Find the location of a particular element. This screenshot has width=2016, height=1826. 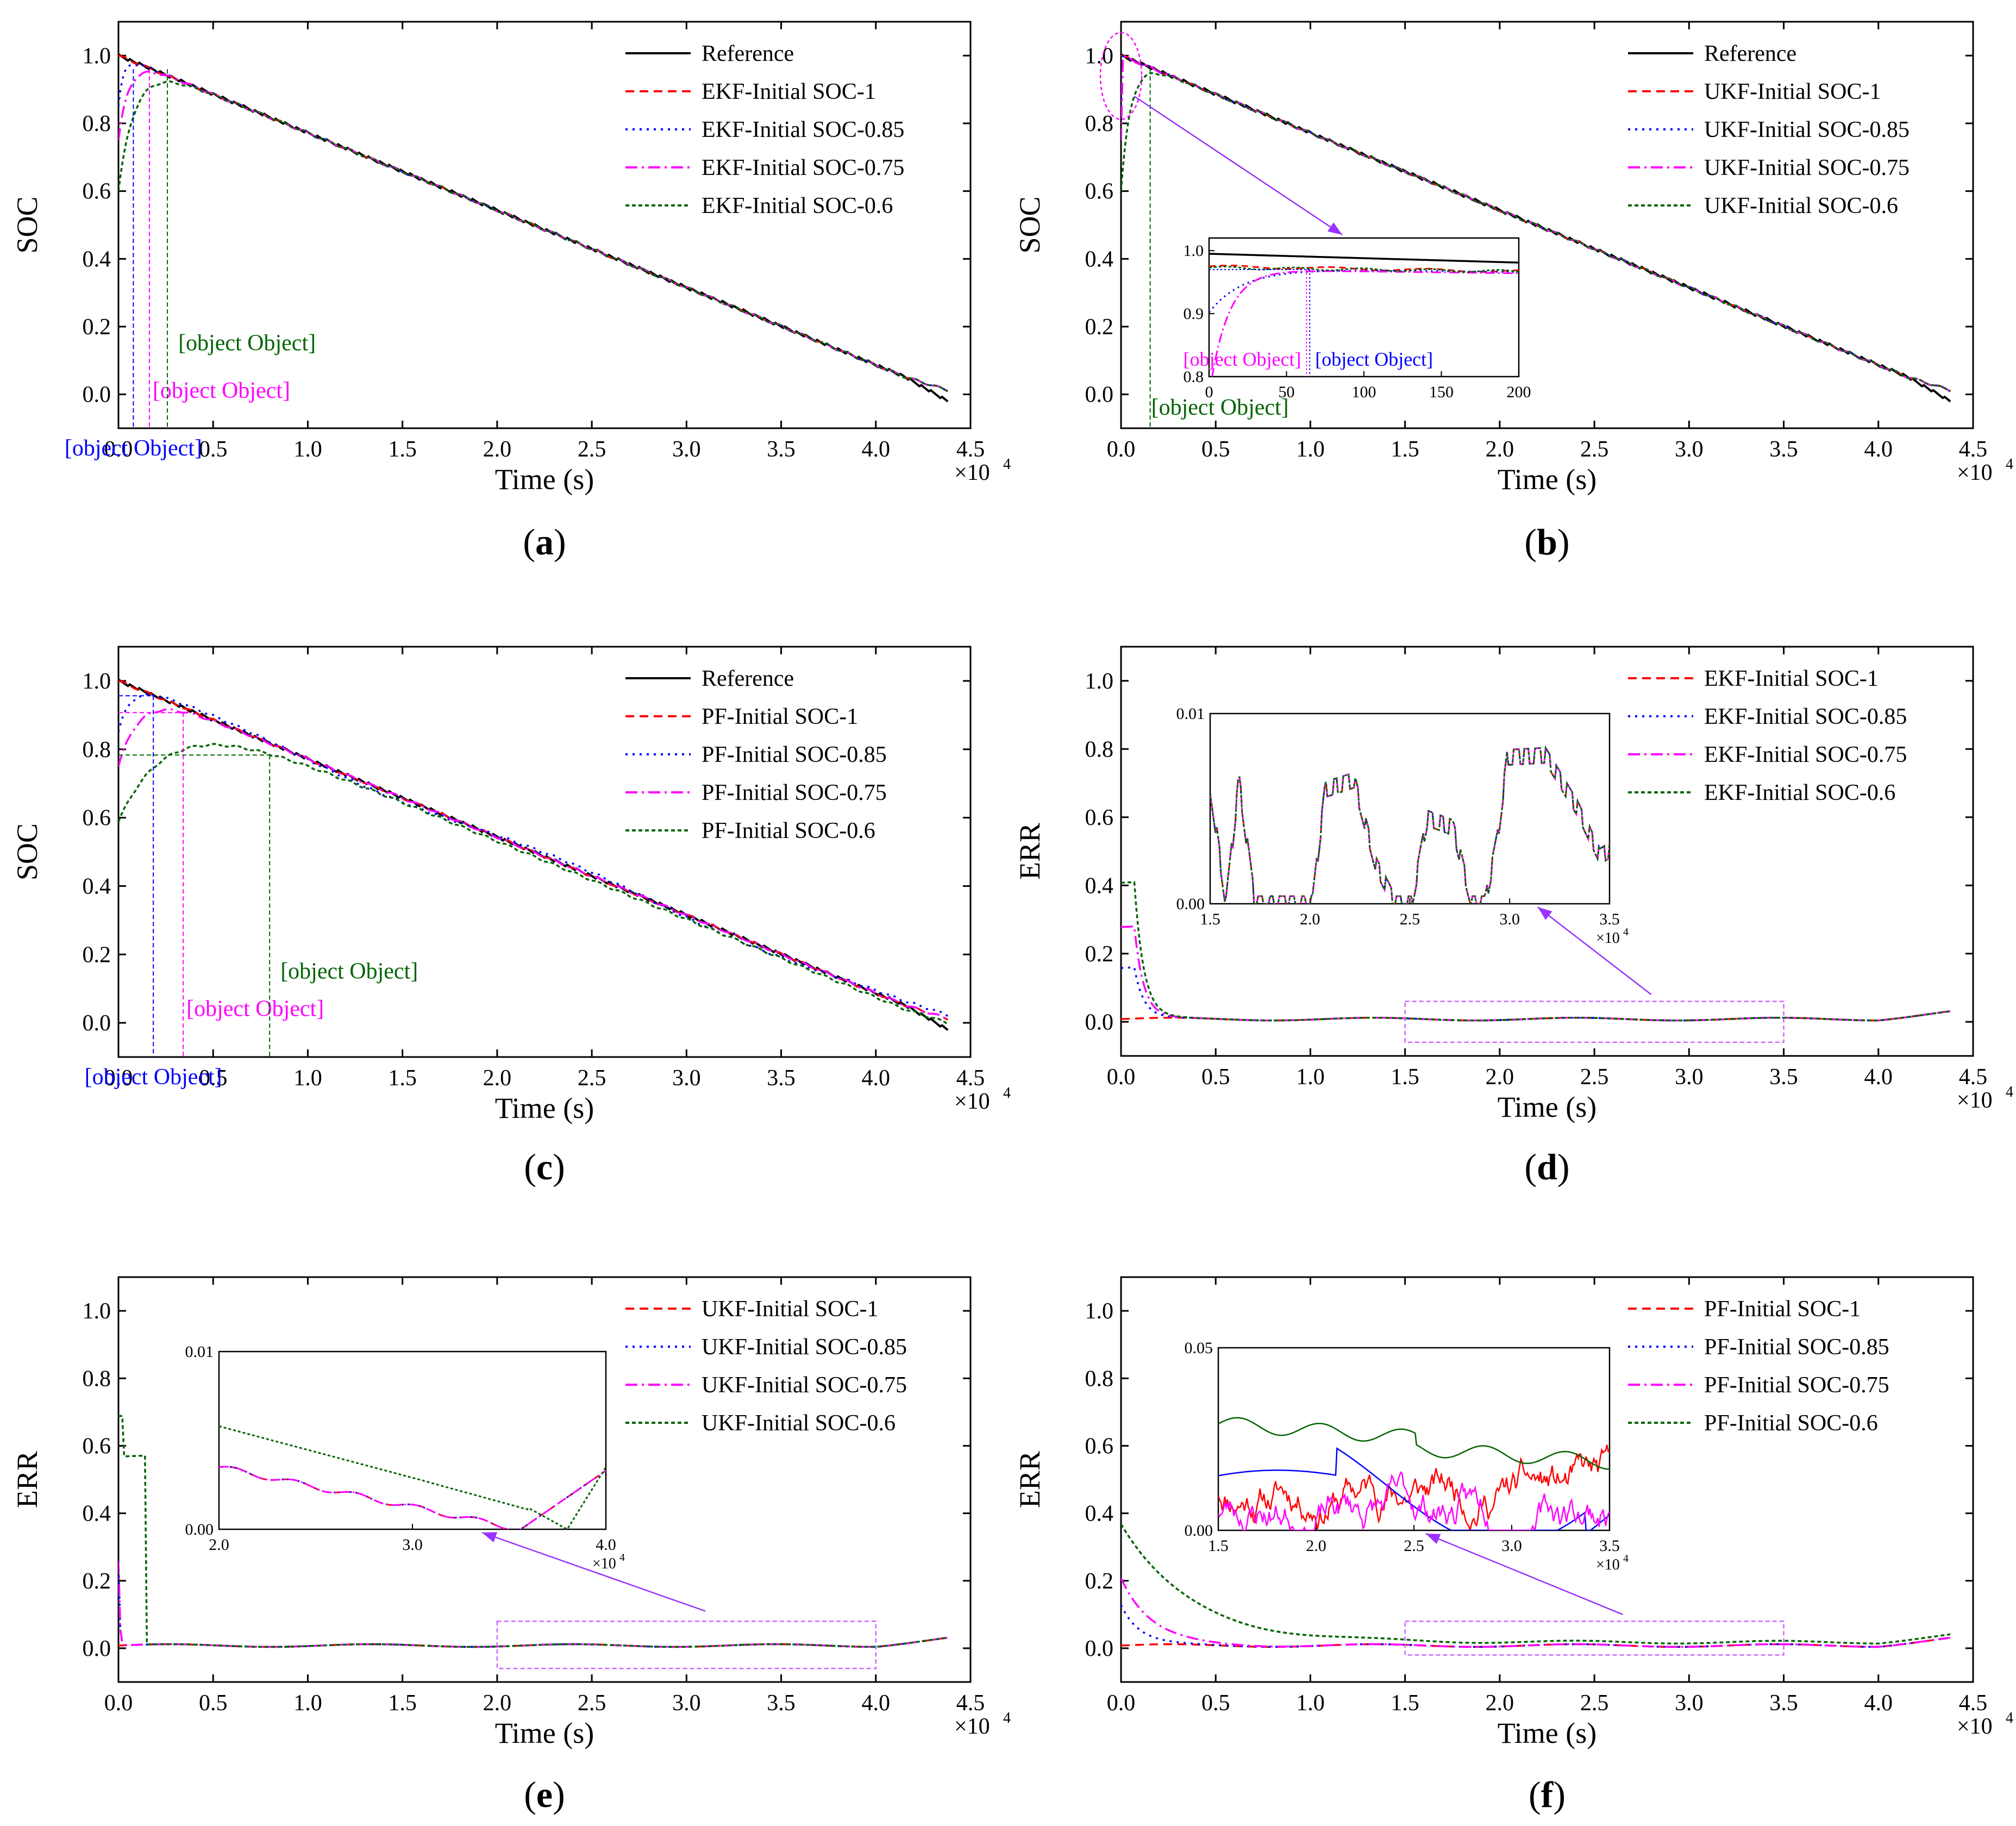

legend-entry: EKF-Initial SOC-0.85 is located at coordinates (1805, 716).